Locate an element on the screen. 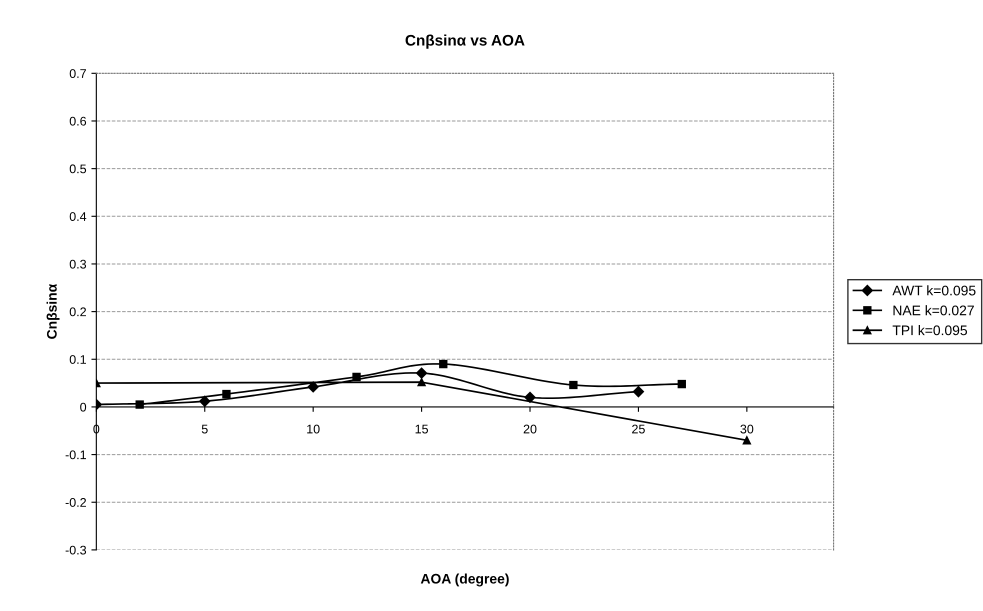  y-axis-title: Cnβsinα is located at coordinates (53, 311).